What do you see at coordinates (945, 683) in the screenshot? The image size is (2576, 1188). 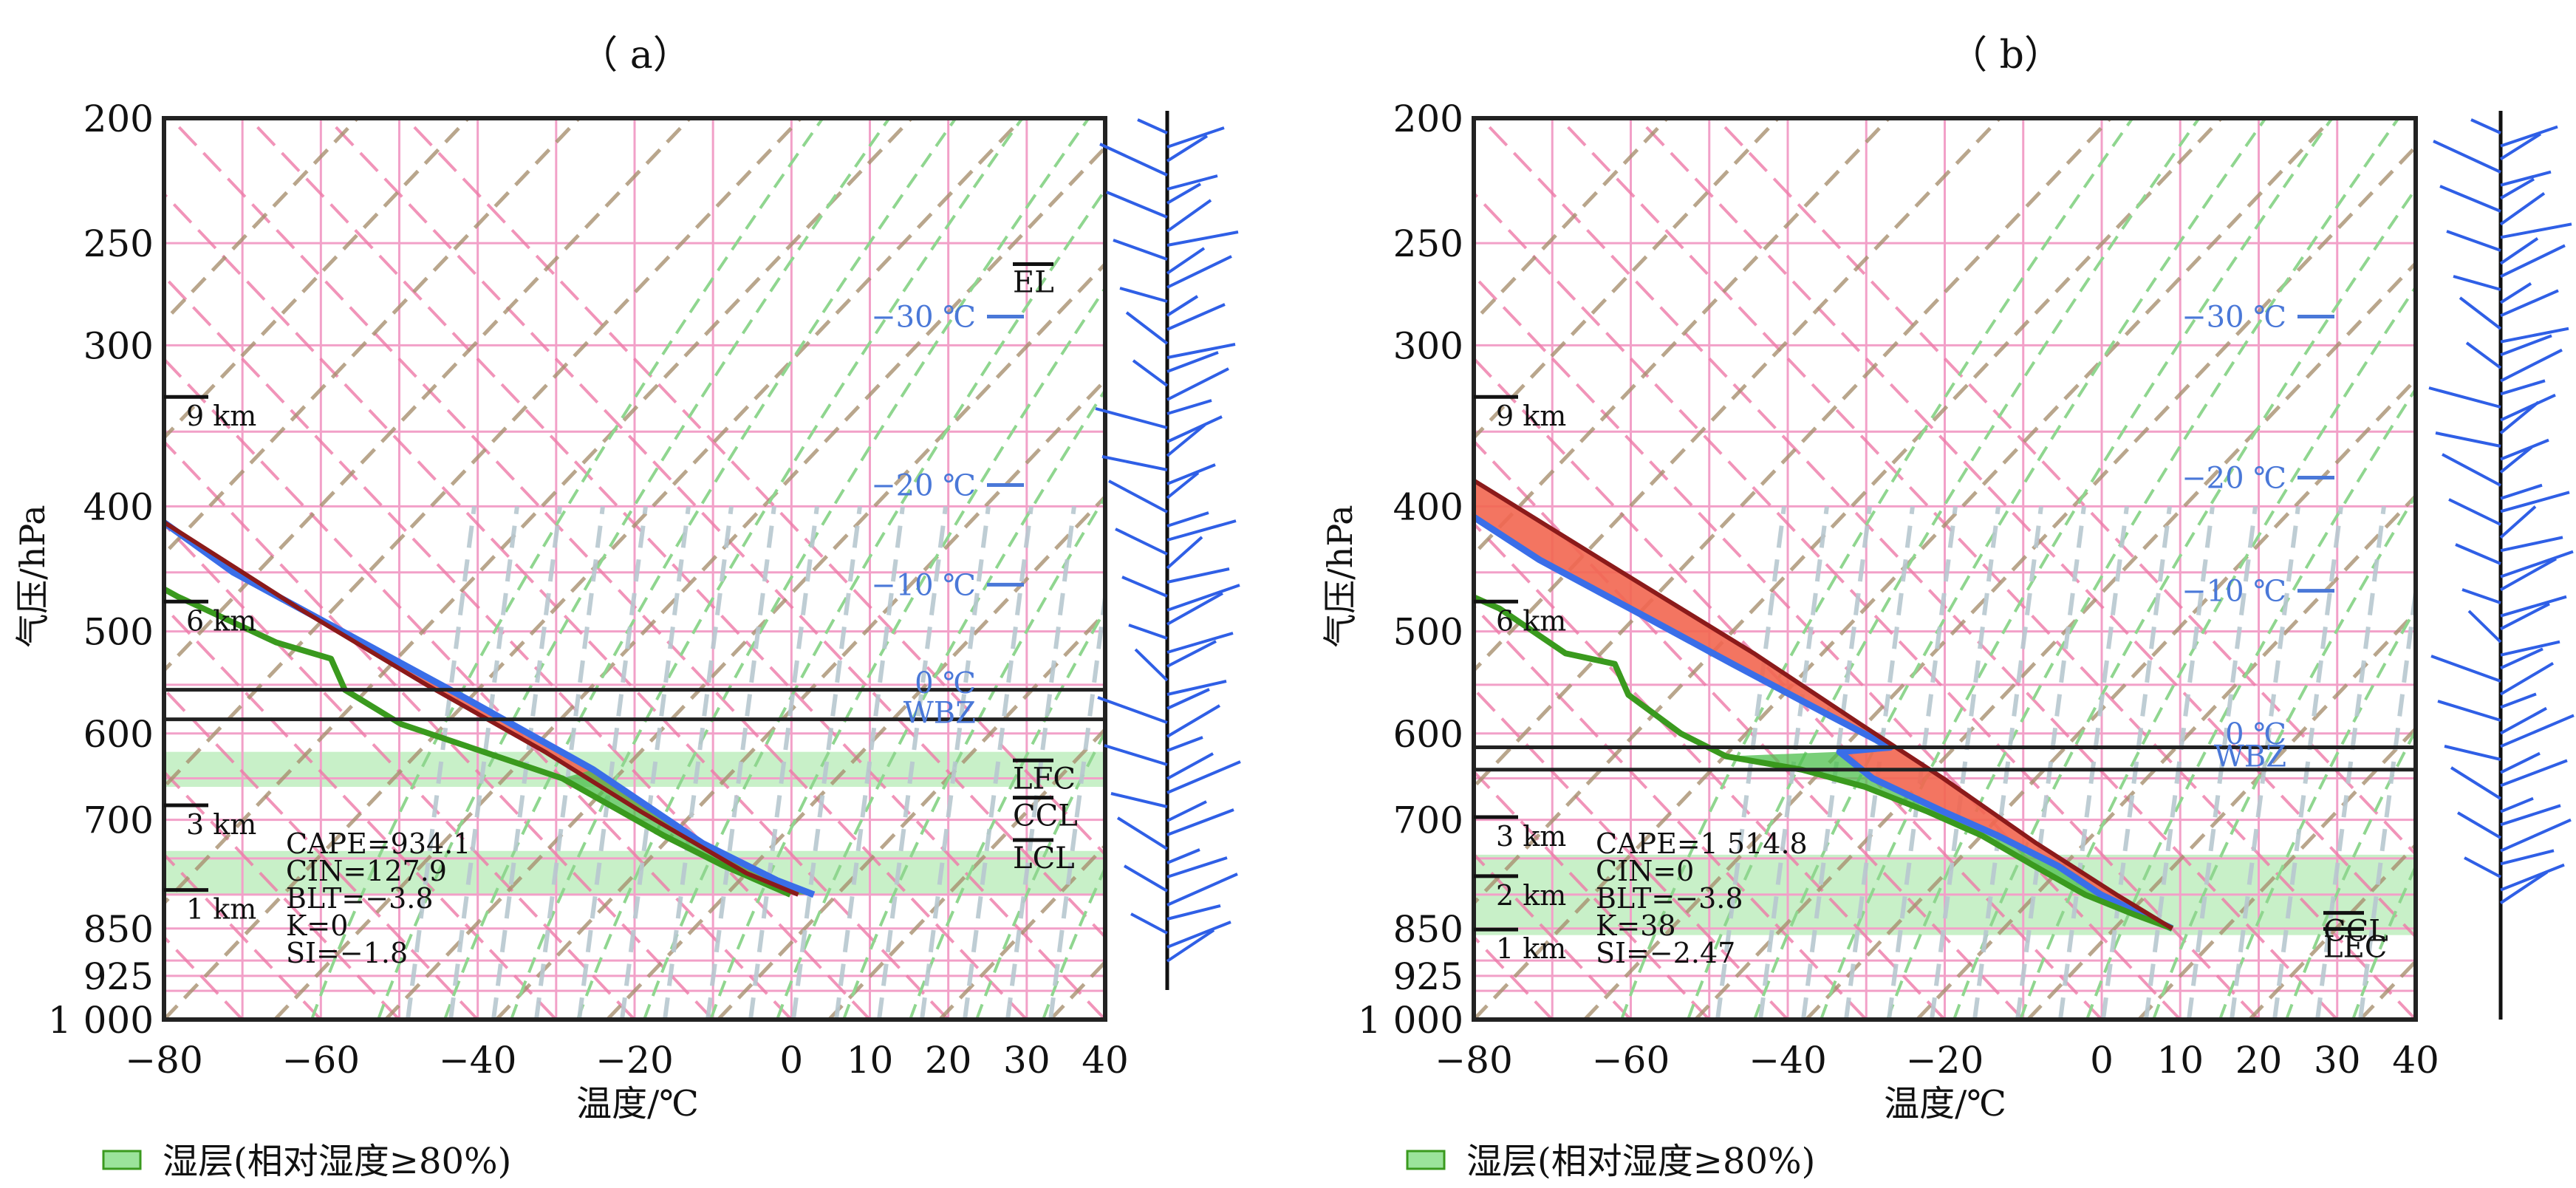 I see `isotherm-annotation: 0 ℃` at bounding box center [945, 683].